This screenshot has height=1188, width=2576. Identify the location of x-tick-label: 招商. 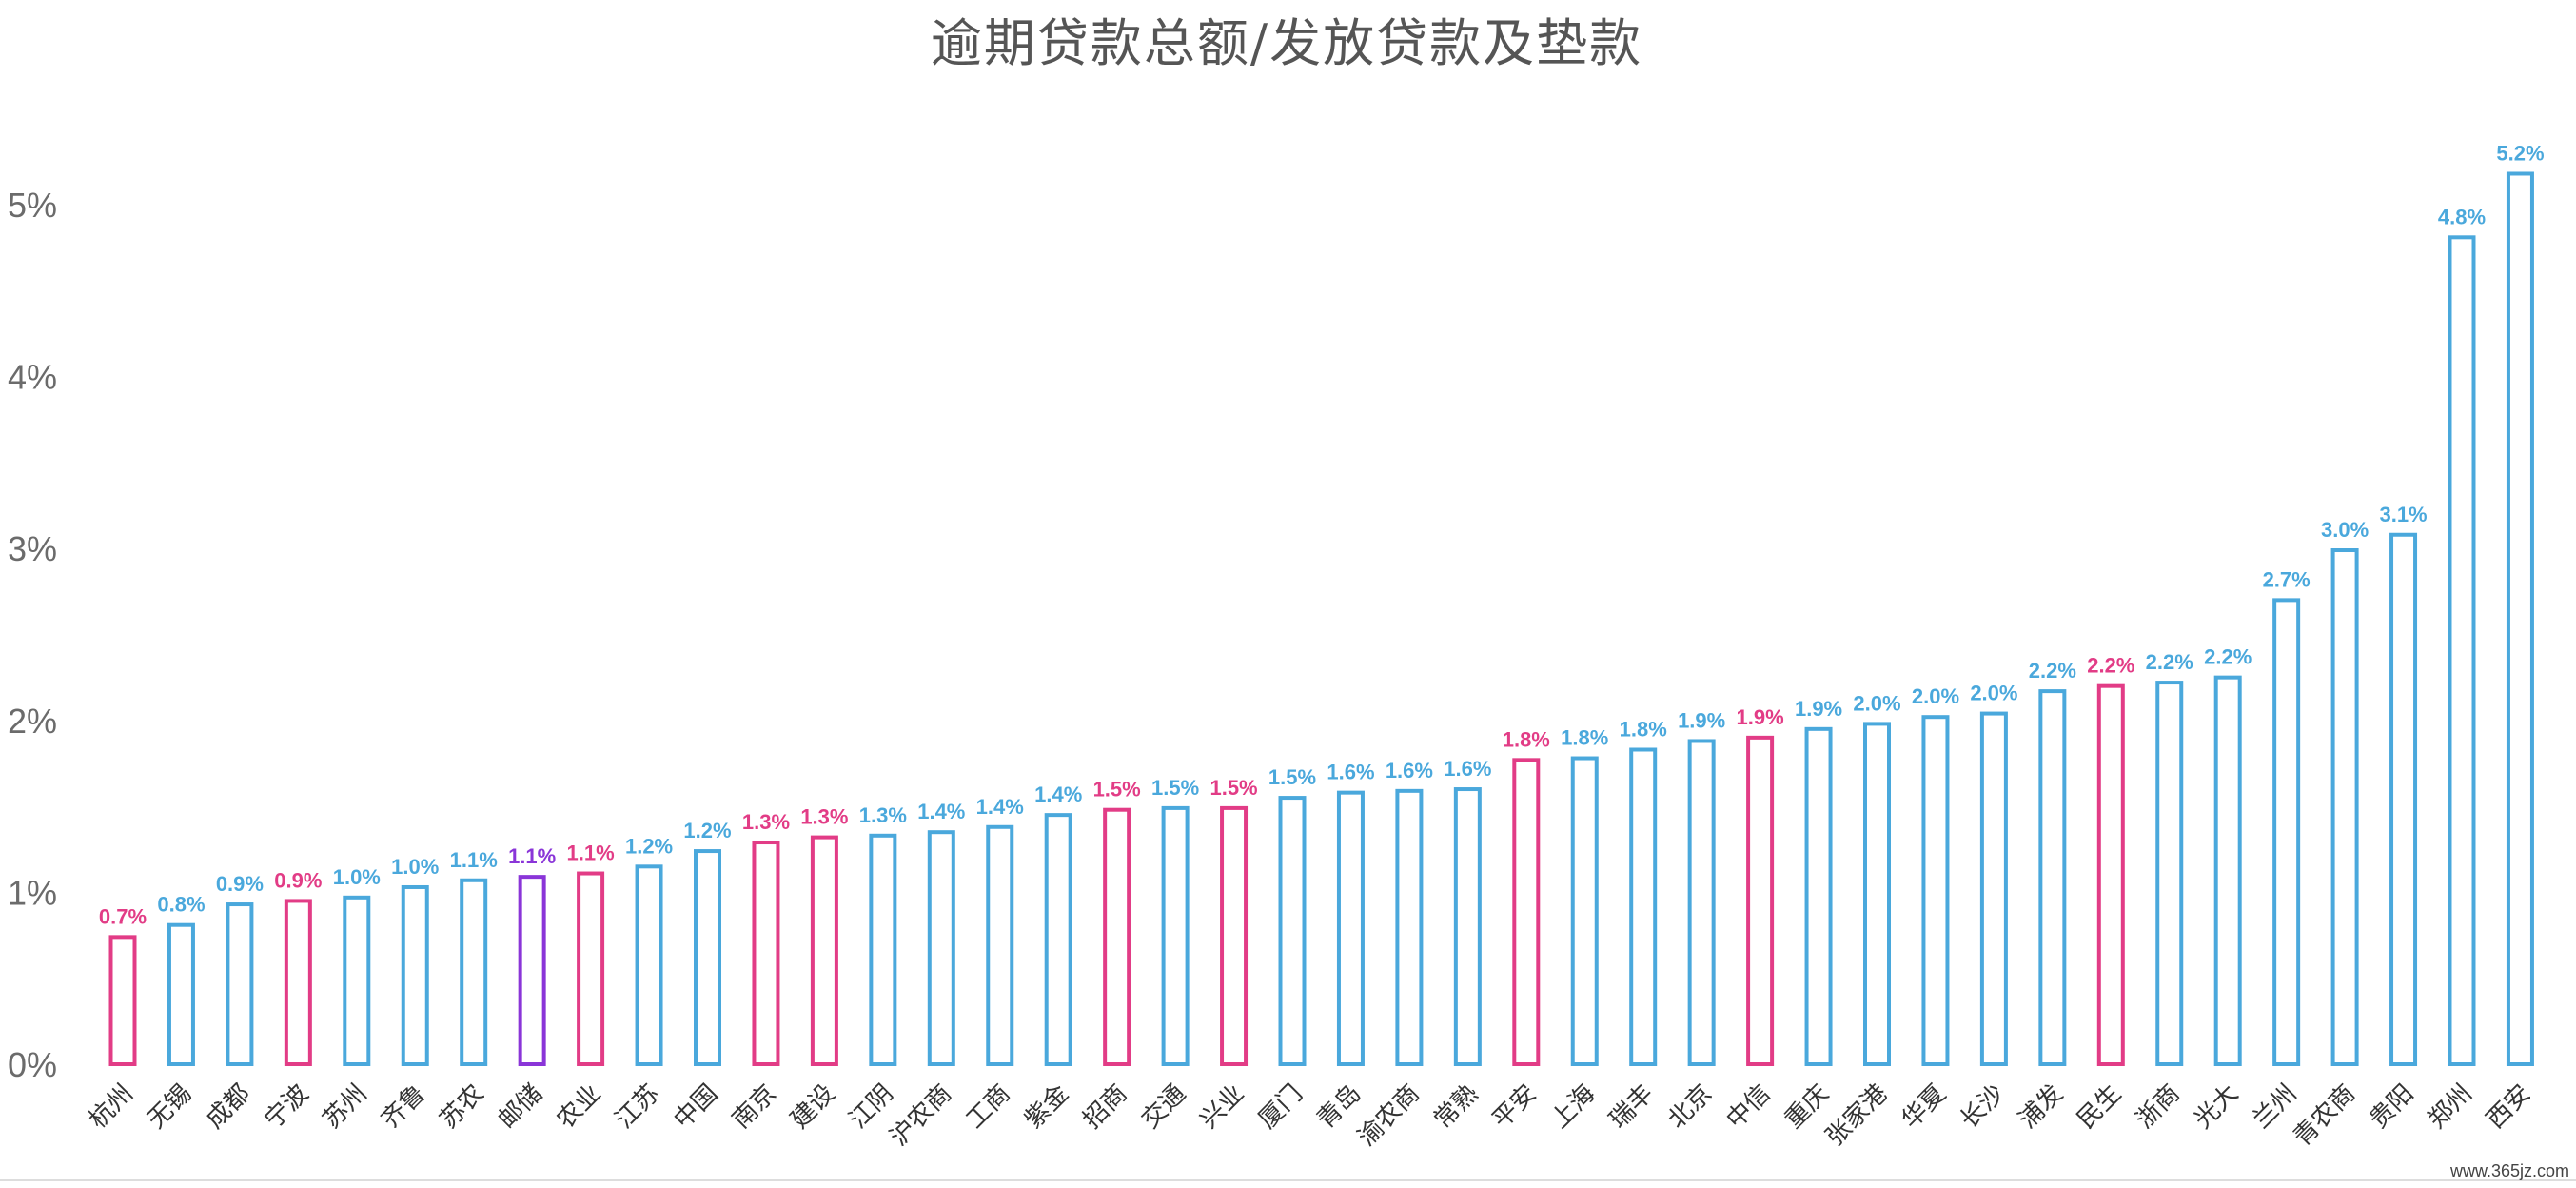
(1105, 1107).